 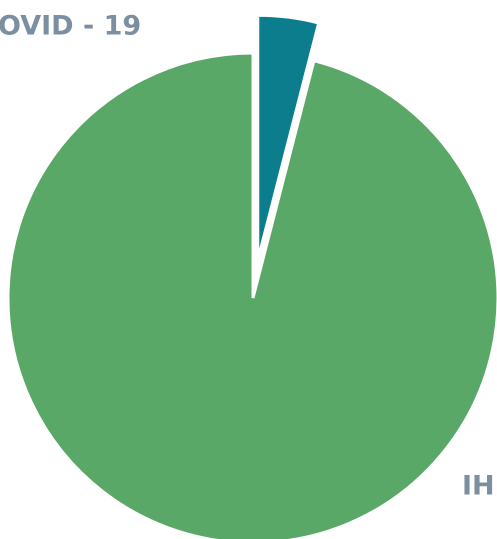 I want to click on slice-label: OVID - 19, so click(x=70, y=26).